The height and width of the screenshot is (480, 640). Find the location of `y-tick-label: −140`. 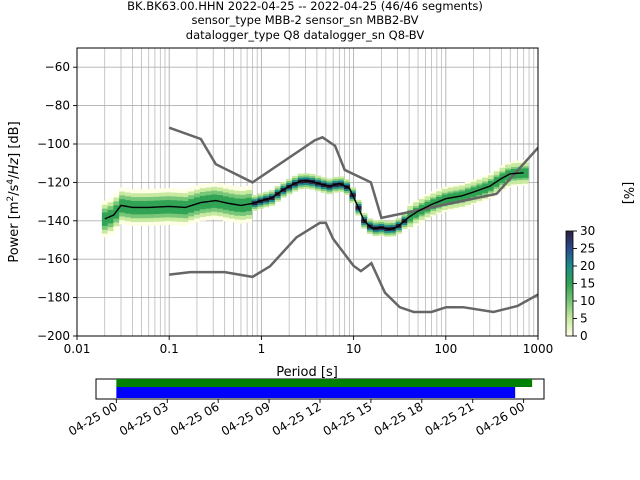

y-tick-label: −140 is located at coordinates (53, 221).